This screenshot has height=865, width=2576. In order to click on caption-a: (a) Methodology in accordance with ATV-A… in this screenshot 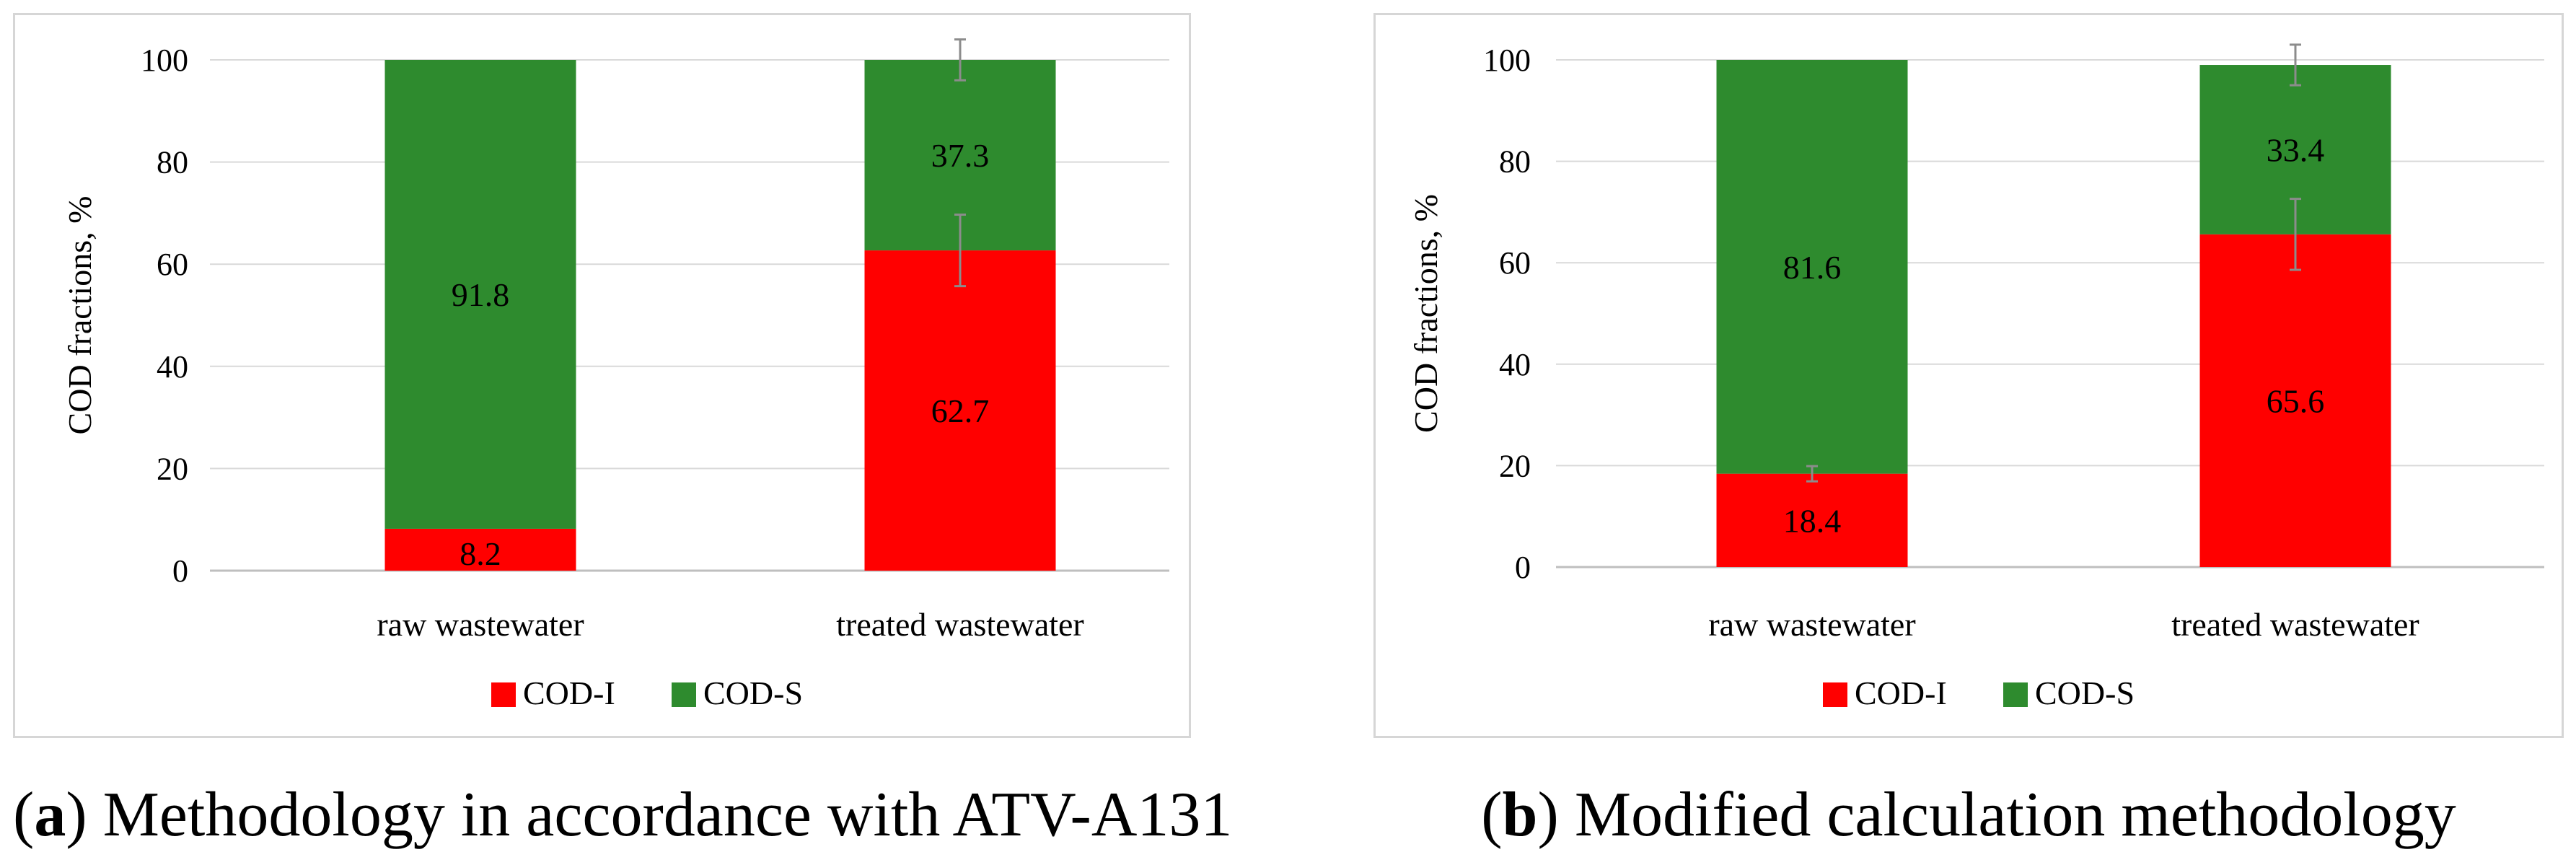, I will do `click(623, 815)`.